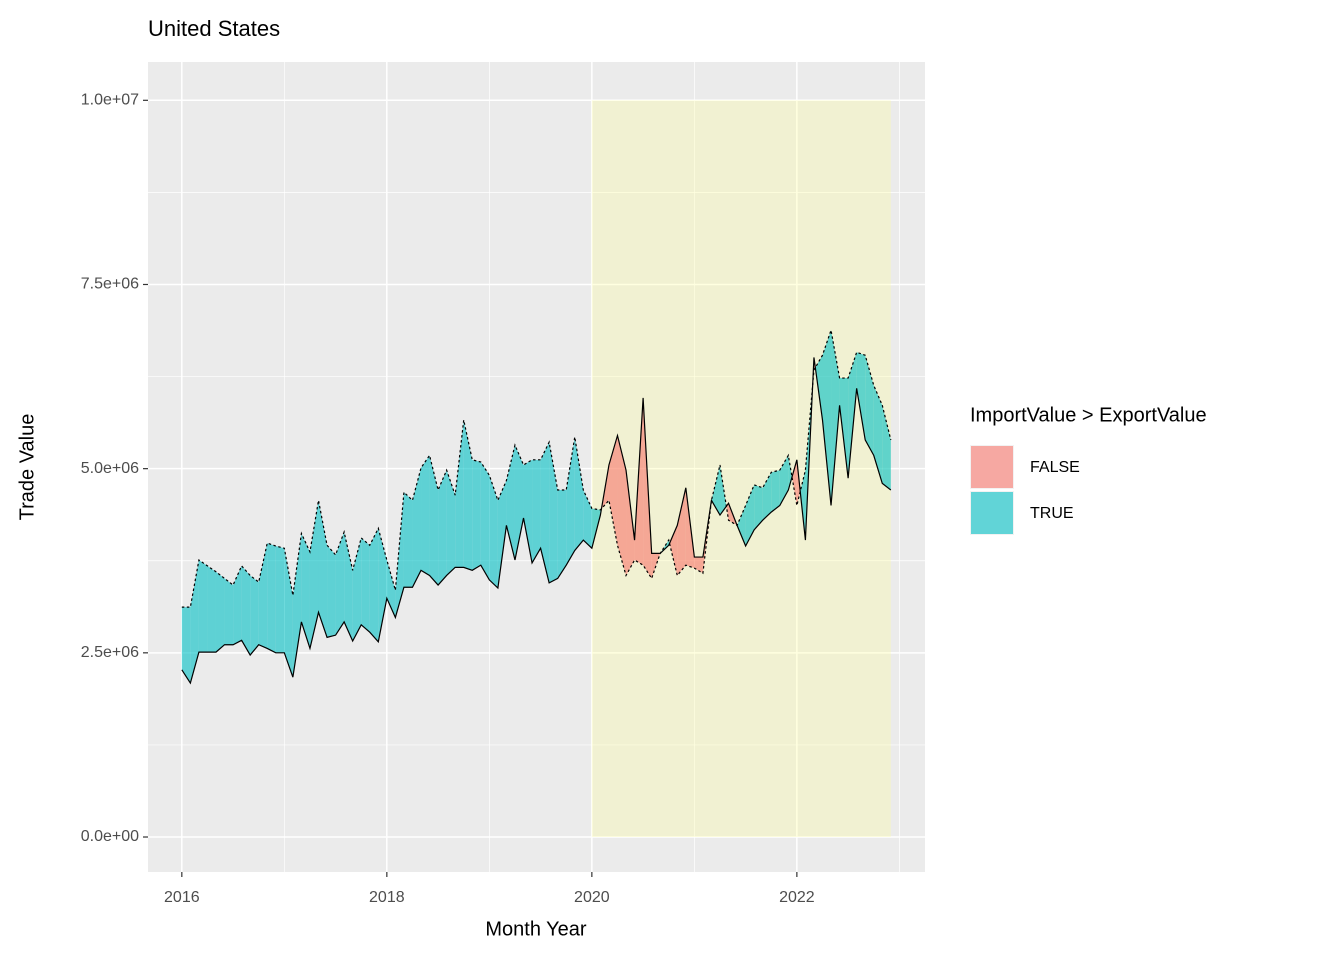  Describe the element at coordinates (797, 897) in the screenshot. I see `x-tick-label: 2022` at that location.